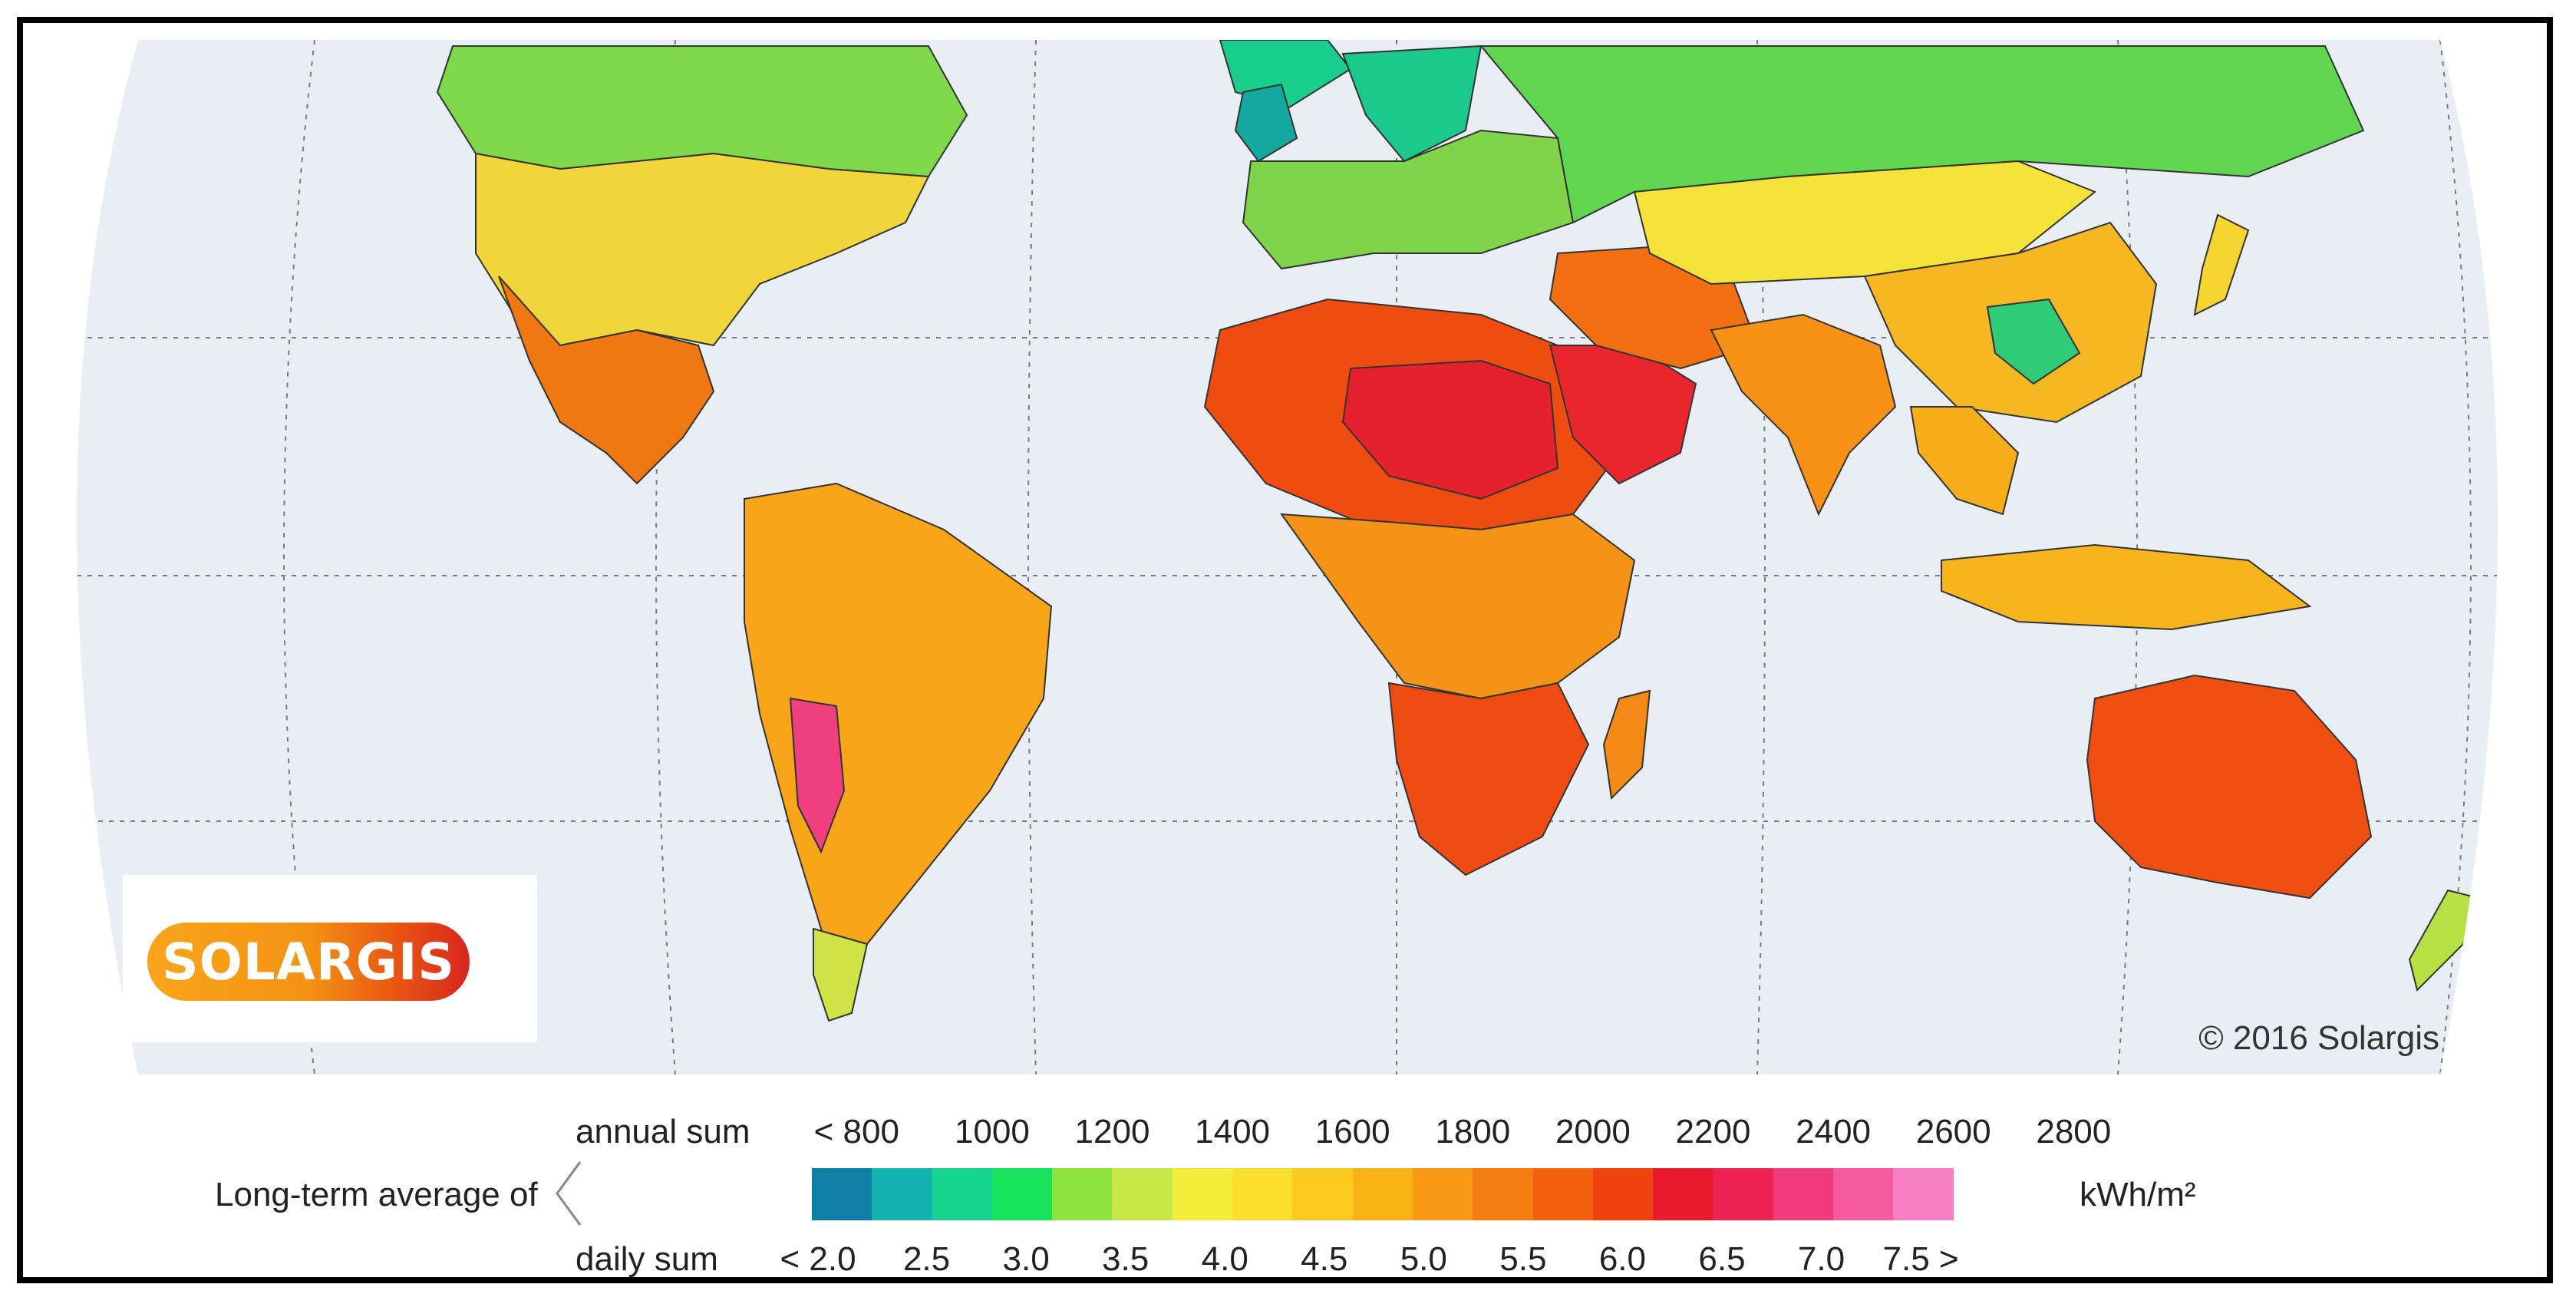  What do you see at coordinates (2034, 341) in the screenshot?
I see `region-sichuan` at bounding box center [2034, 341].